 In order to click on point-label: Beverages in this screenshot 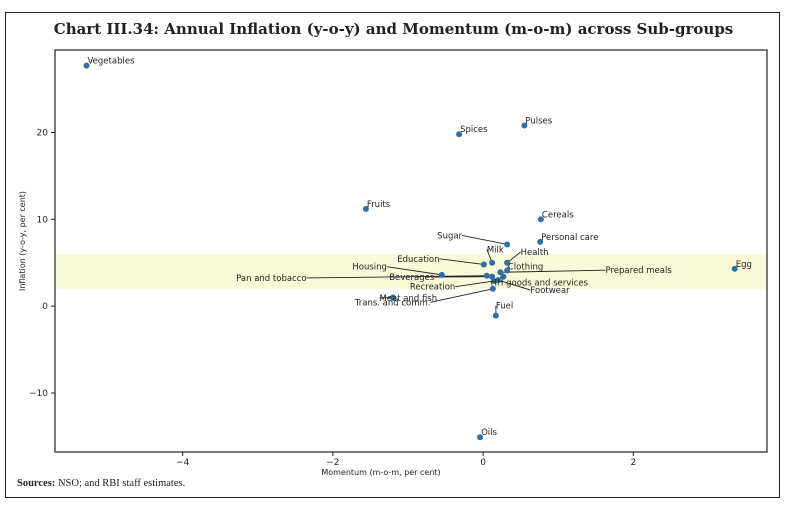, I will do `click(412, 278)`.